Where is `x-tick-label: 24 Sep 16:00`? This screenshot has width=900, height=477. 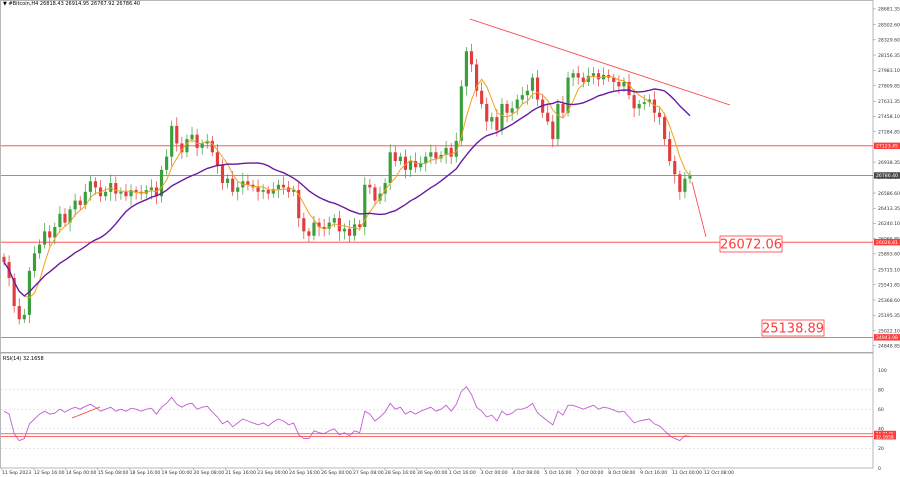
x-tick-label: 24 Sep 16:00 is located at coordinates (304, 473).